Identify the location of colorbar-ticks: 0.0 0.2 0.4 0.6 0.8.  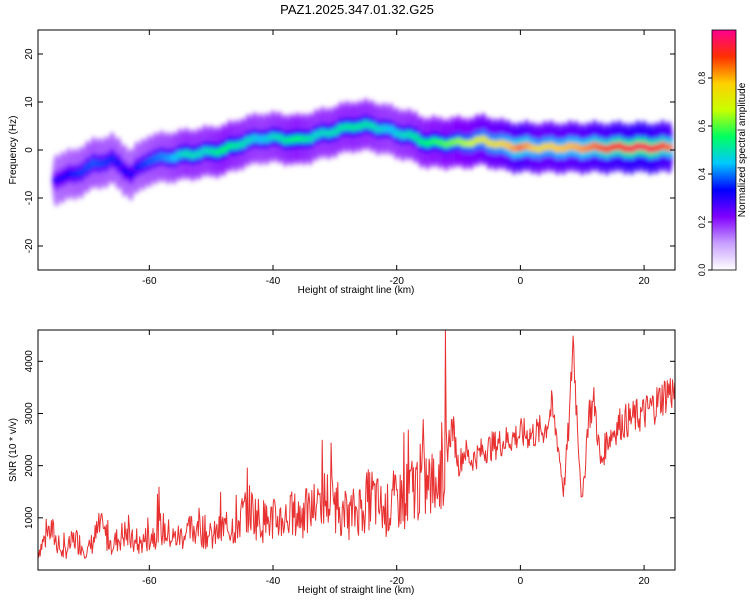
(704, 174).